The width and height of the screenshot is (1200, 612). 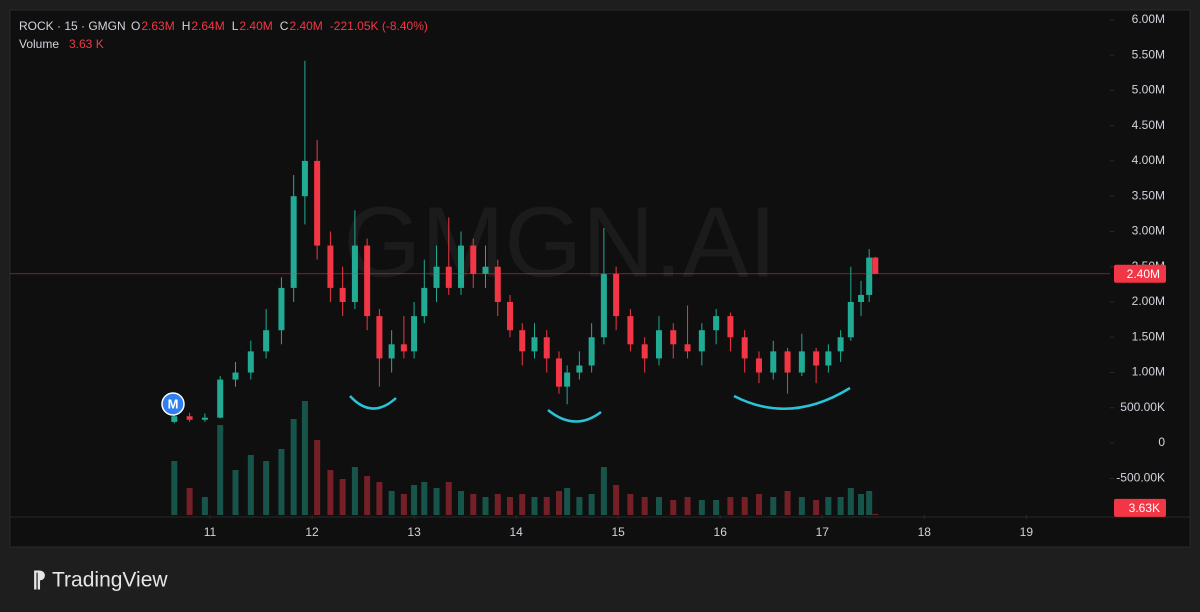 I want to click on y-tick-label: 4.00M, so click(x=1148, y=160).